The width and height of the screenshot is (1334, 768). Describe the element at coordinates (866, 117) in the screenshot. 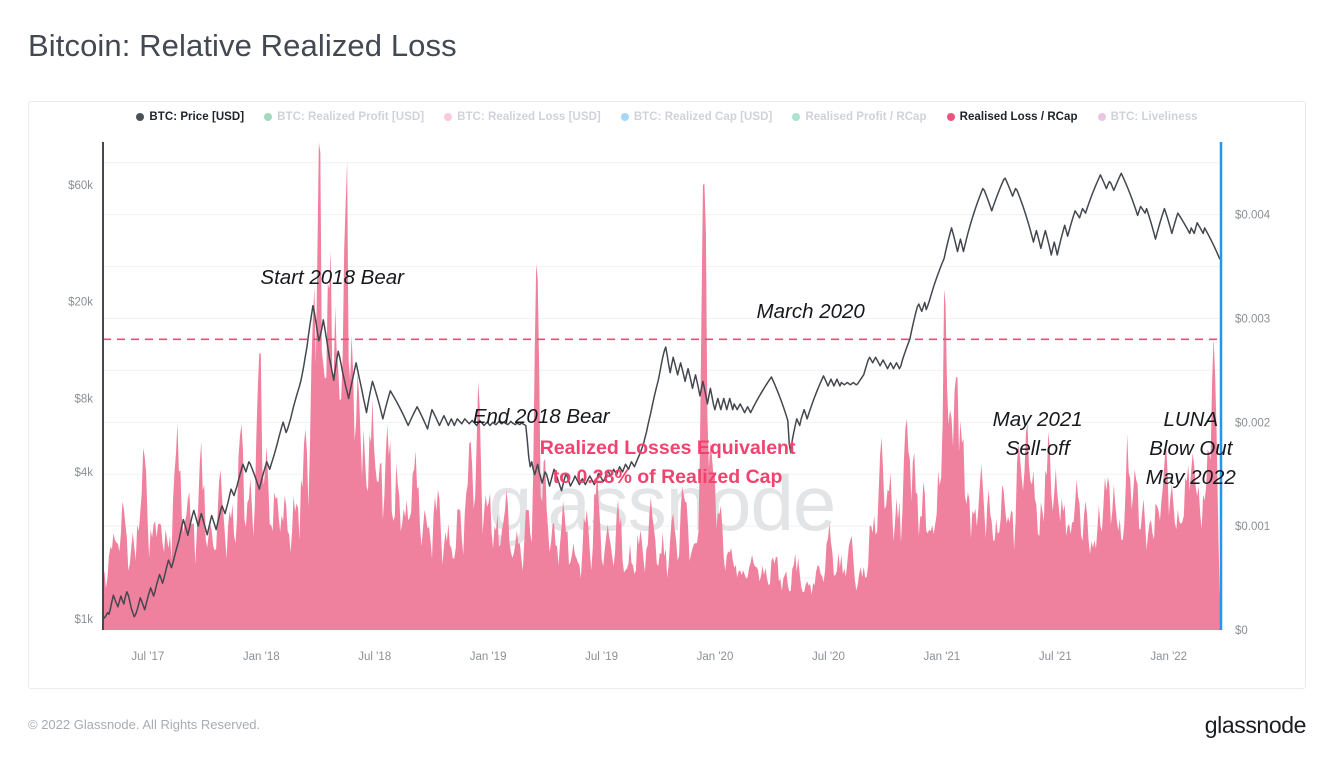

I see `legend-item-label: Realised Profit / RCap` at that location.